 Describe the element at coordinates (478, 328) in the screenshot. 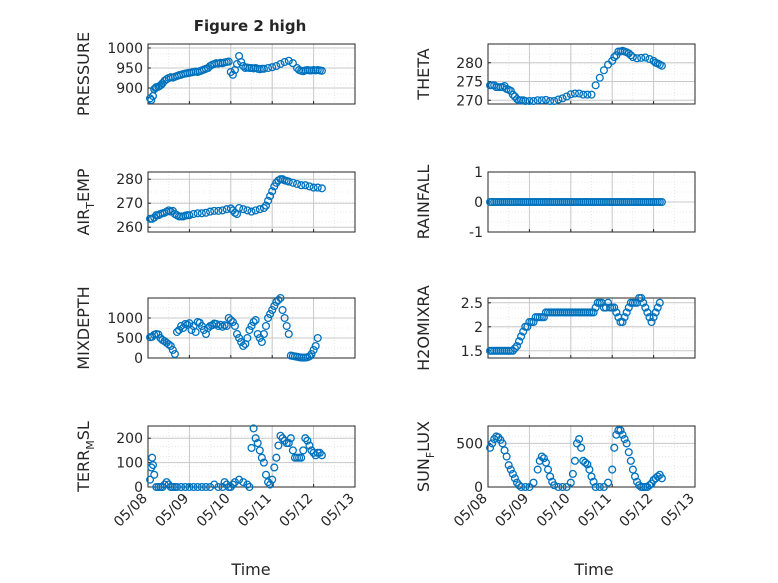

I see `y-tick-label: 2` at that location.